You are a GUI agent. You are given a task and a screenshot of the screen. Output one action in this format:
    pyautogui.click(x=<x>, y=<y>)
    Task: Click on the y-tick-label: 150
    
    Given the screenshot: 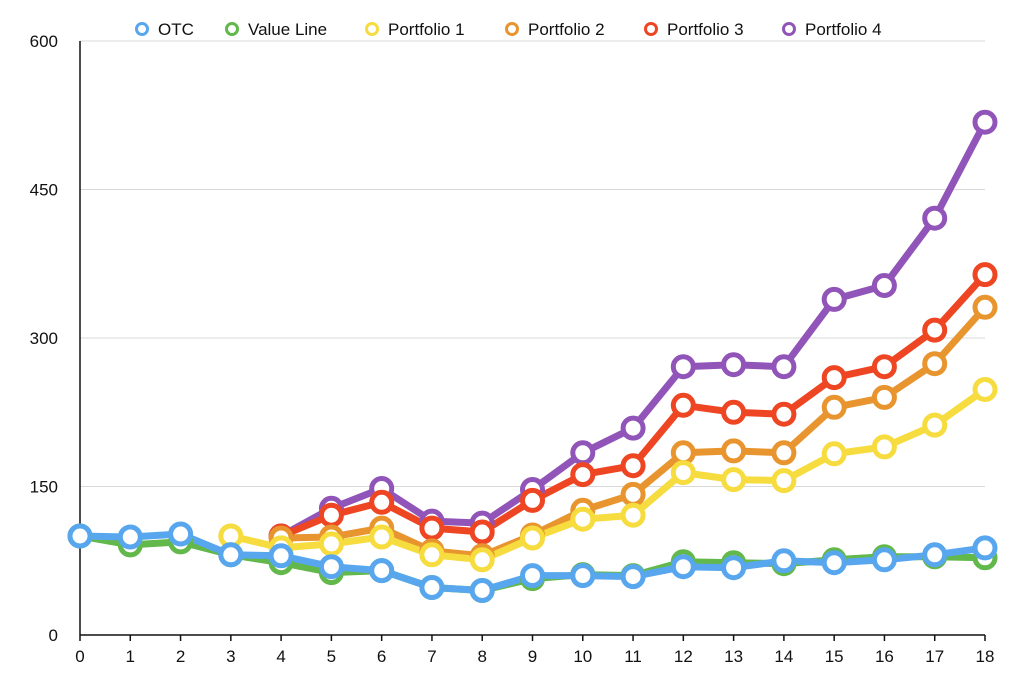 What is the action you would take?
    pyautogui.click(x=44, y=487)
    